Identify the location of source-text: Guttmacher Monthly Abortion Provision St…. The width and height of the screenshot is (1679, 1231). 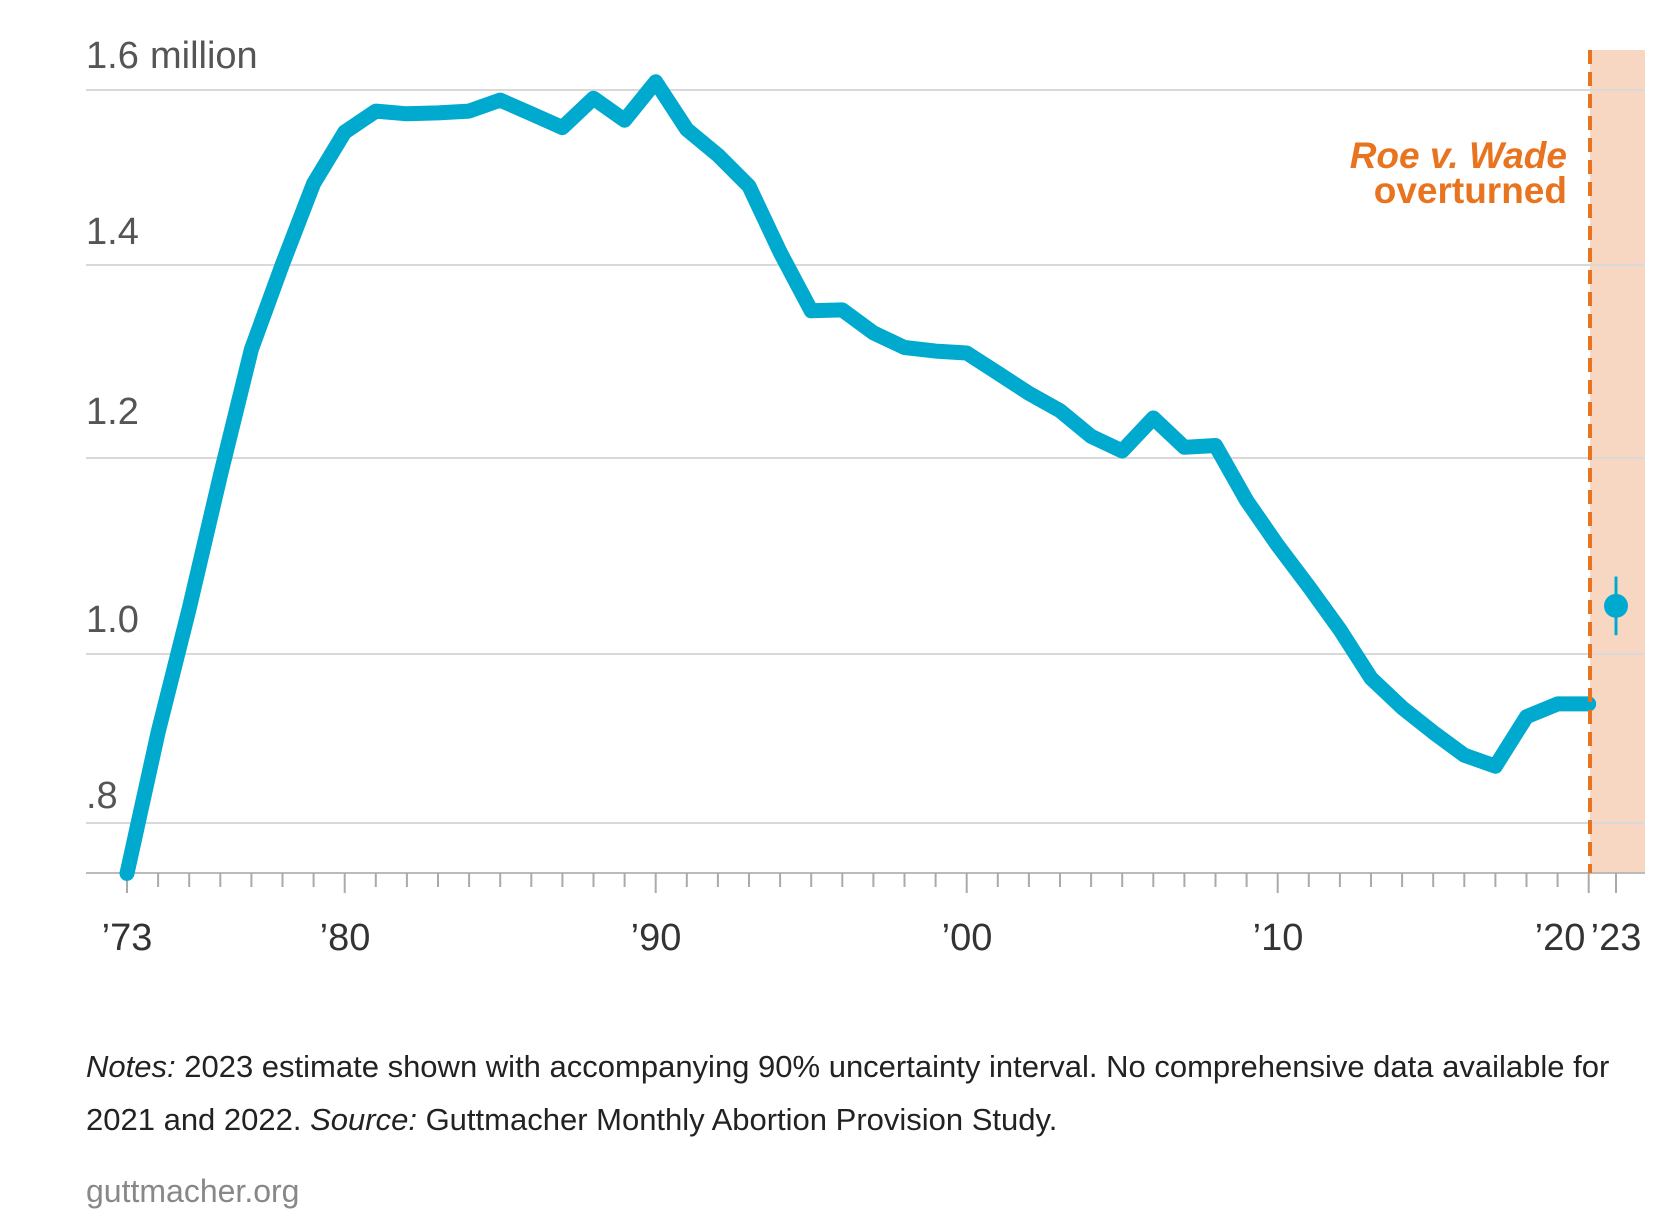
(737, 1119).